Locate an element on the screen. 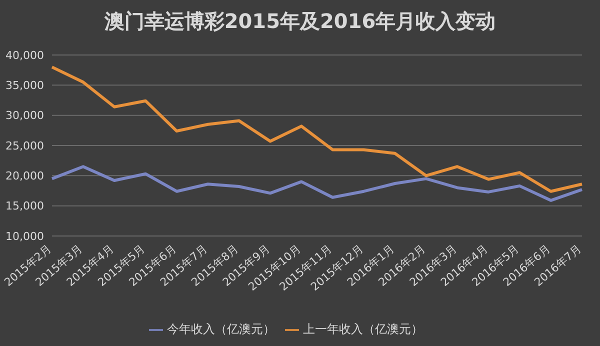 This screenshot has width=600, height=346. y-tick-label: 30,000 is located at coordinates (25, 115).